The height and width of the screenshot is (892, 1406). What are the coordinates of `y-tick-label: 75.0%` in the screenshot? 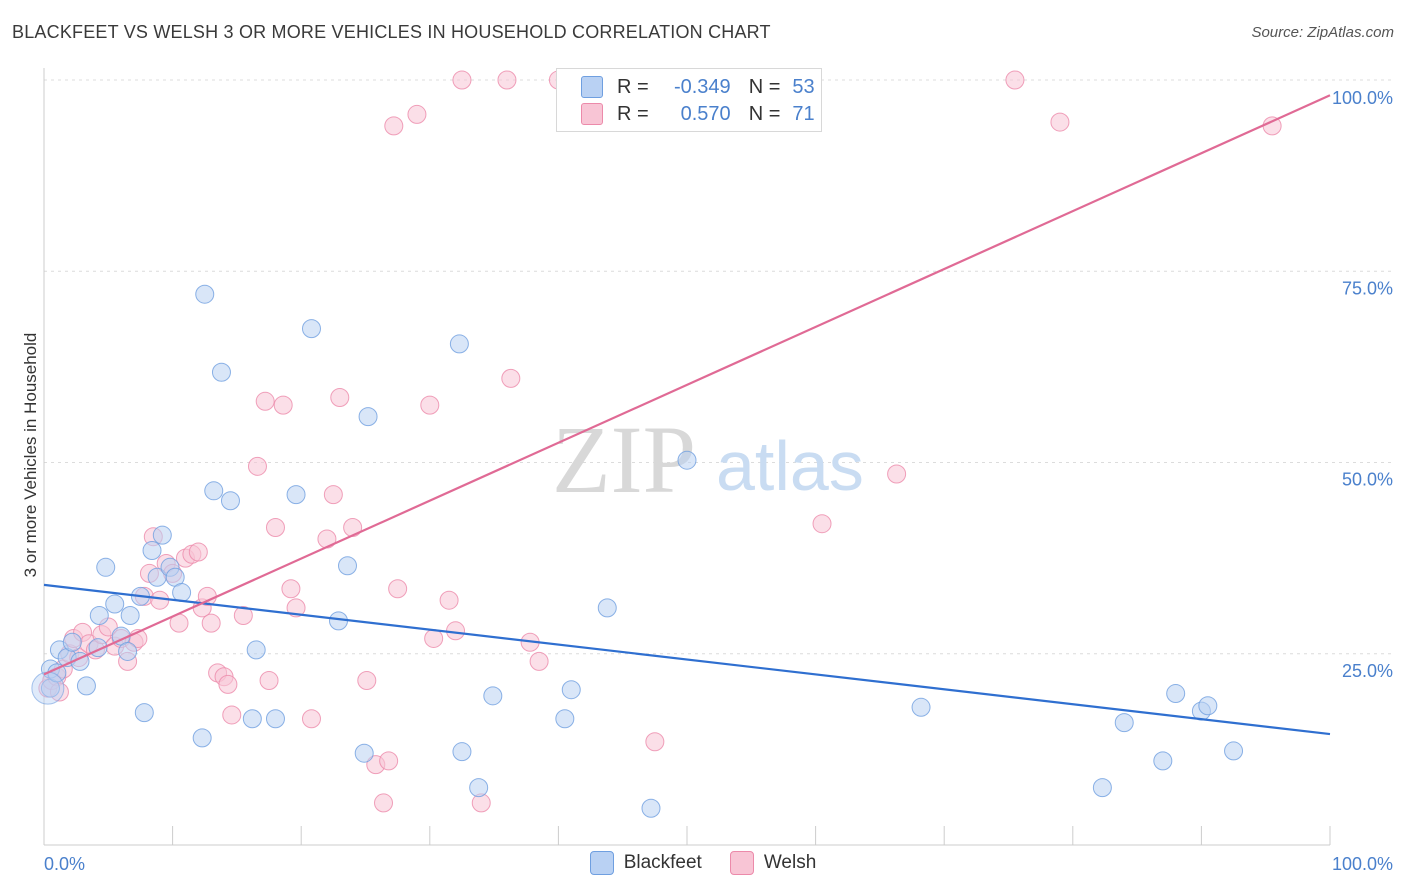 It's located at (1367, 288).